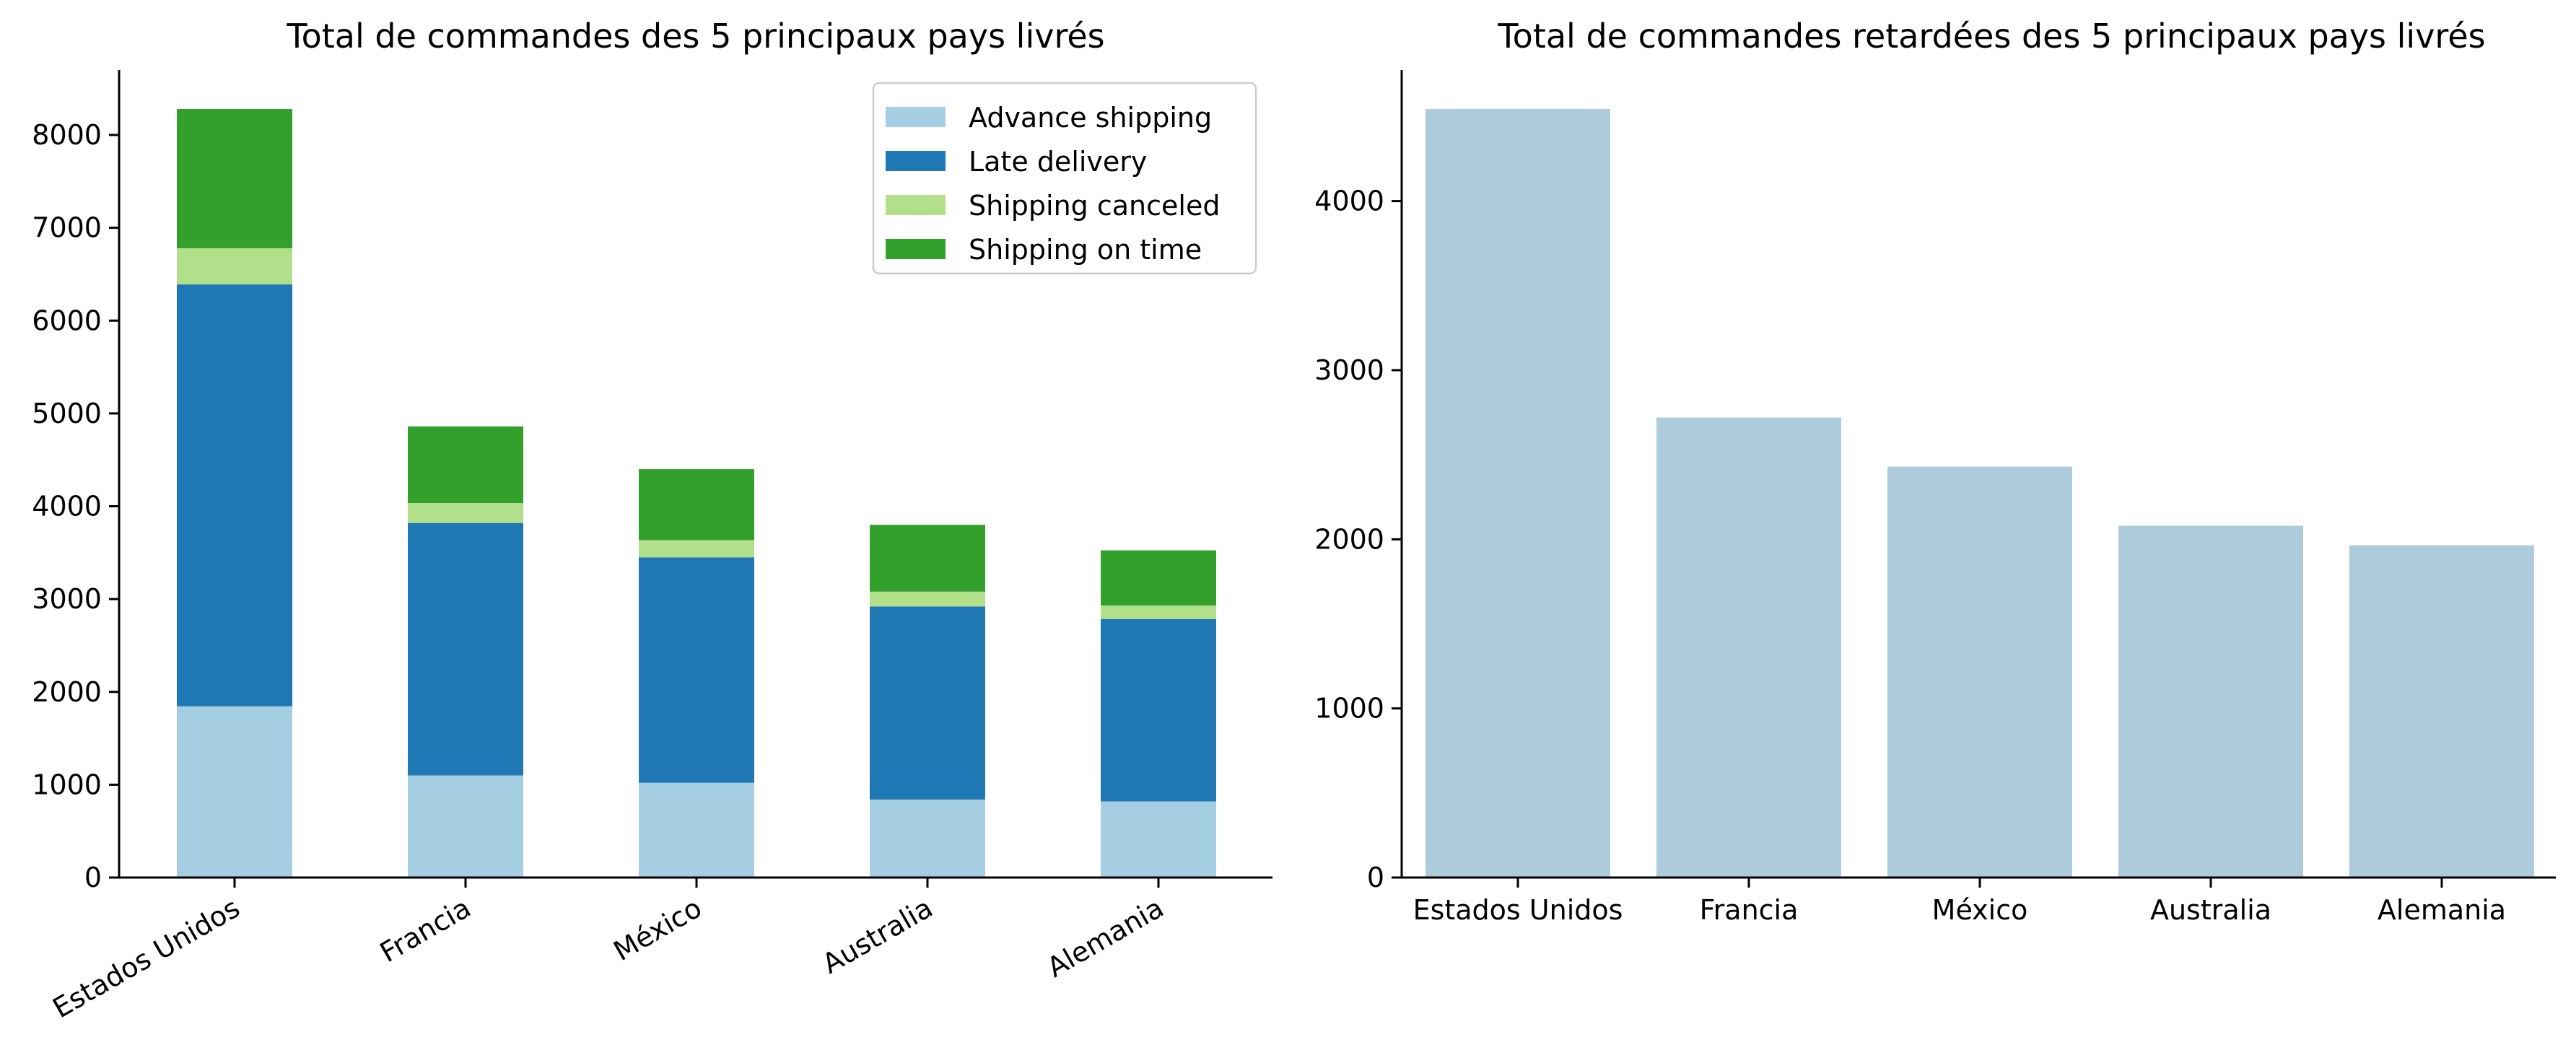  I want to click on y-tick-label-left-2000: 2000, so click(67, 692).